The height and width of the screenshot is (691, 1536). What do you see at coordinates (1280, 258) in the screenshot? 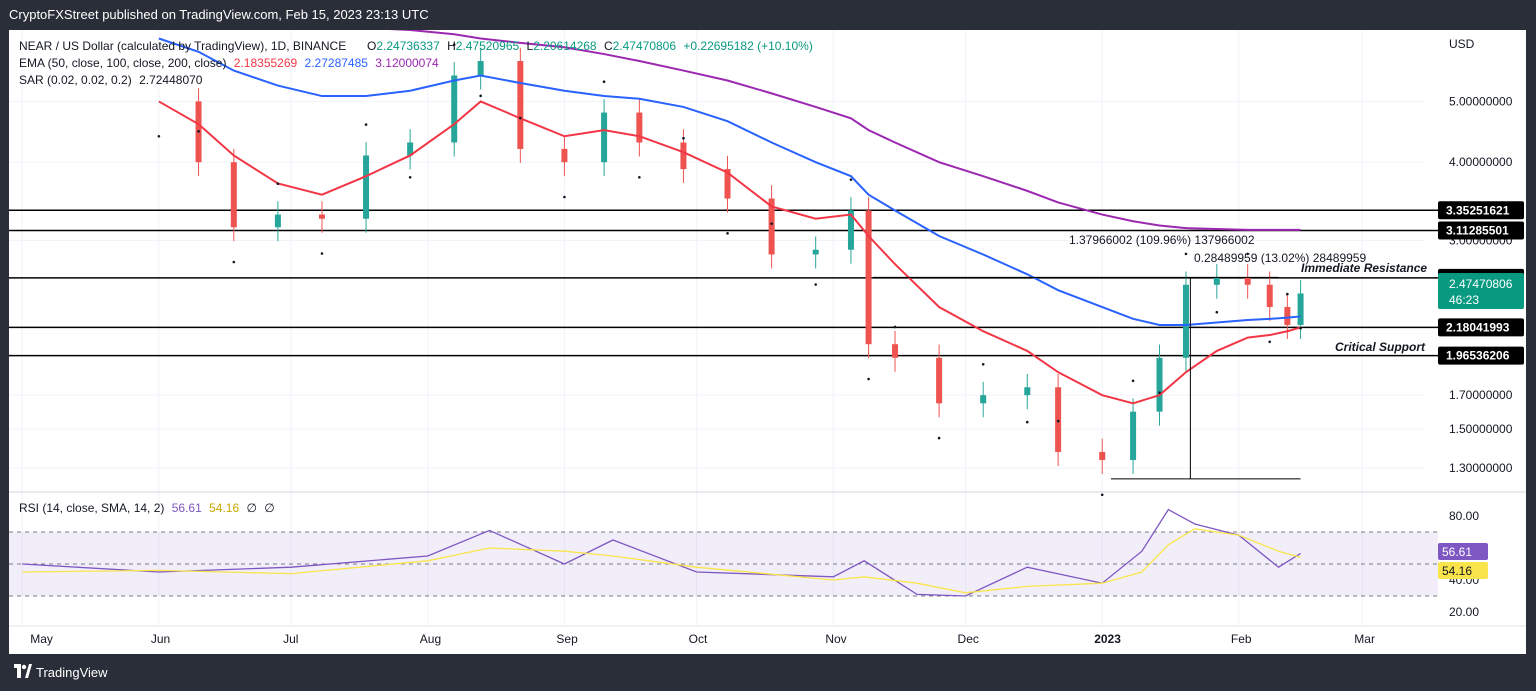
I see `measure-label-2: 0.28489959 (13.02%) 28489959` at bounding box center [1280, 258].